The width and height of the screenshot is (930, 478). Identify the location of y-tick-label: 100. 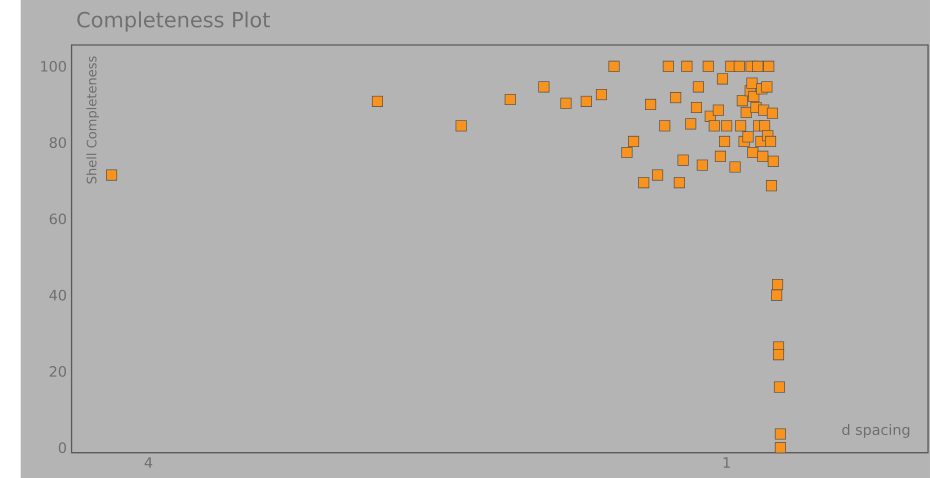
(53, 66).